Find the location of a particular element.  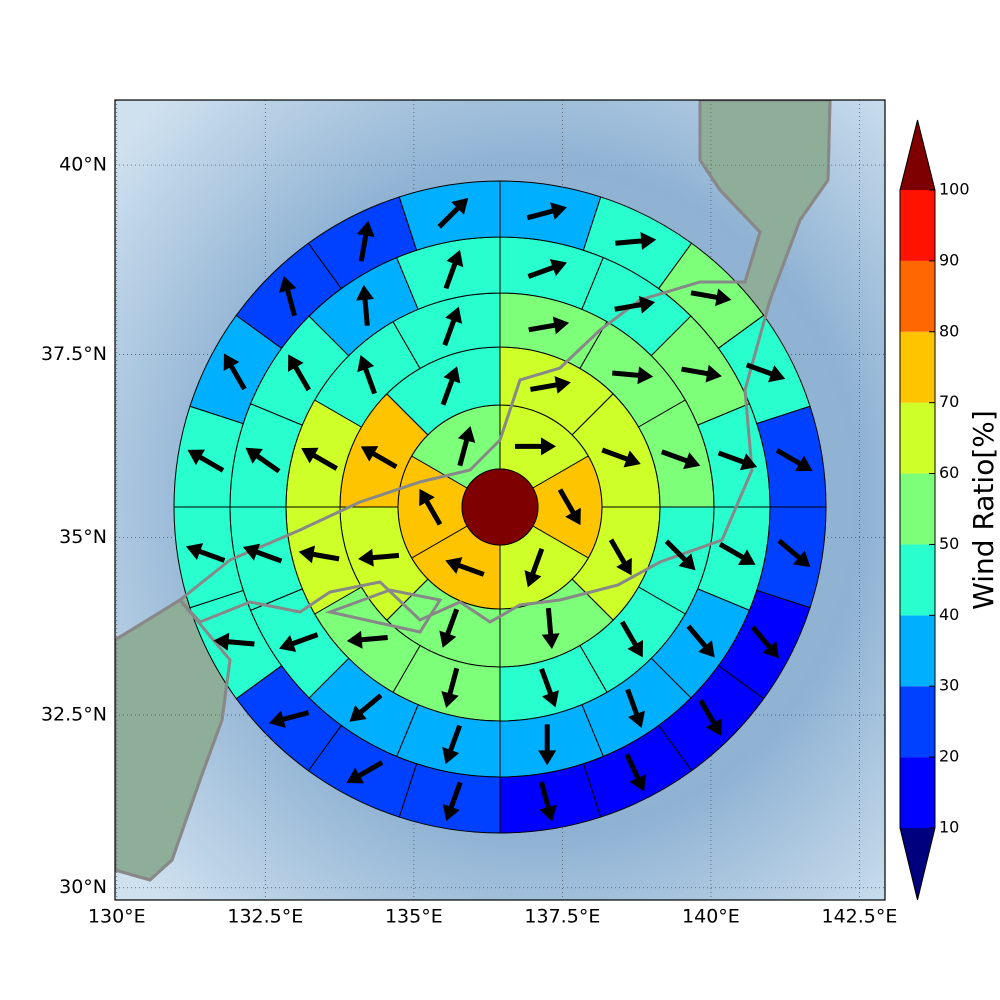

colorbar-tick-label: 100 is located at coordinates (954, 189).